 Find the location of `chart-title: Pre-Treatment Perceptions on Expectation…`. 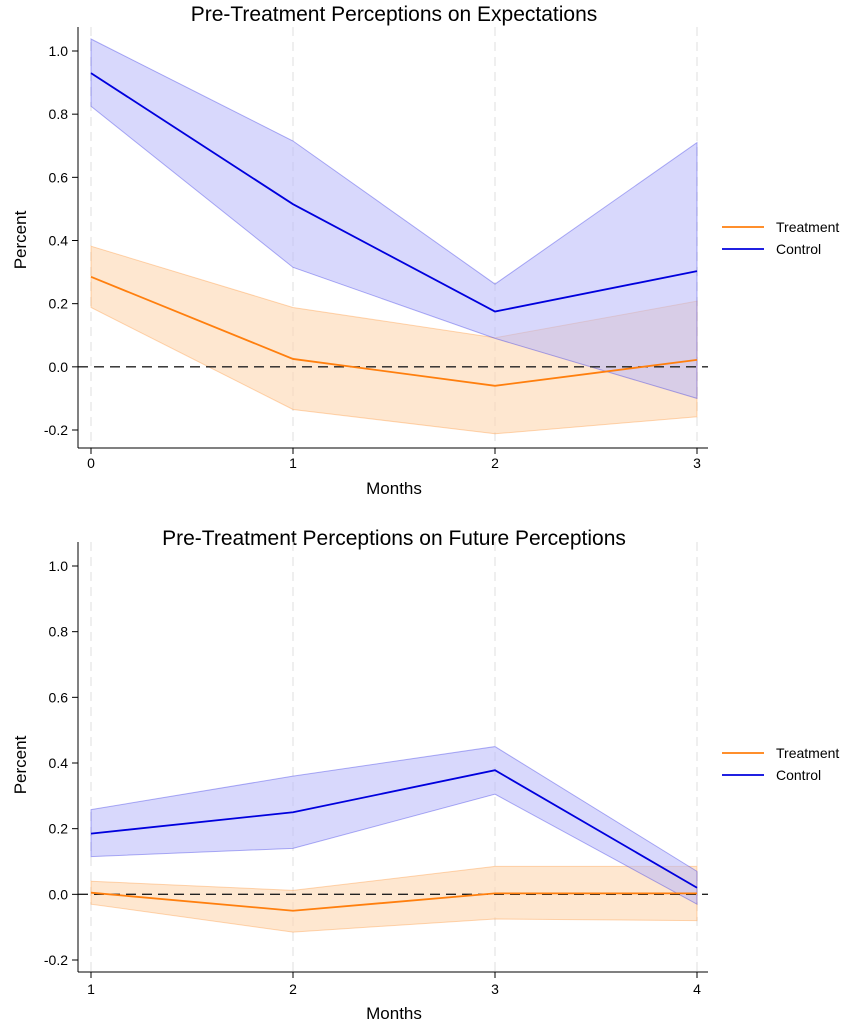

chart-title: Pre-Treatment Perceptions on Expectation… is located at coordinates (394, 14).